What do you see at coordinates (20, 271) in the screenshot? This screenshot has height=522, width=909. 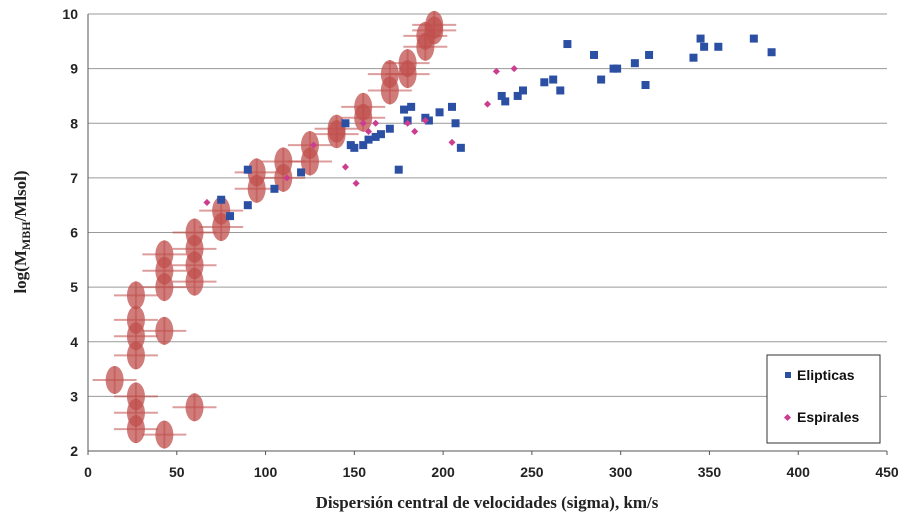 I see `y-axis-title-prefix: log(M` at bounding box center [20, 271].